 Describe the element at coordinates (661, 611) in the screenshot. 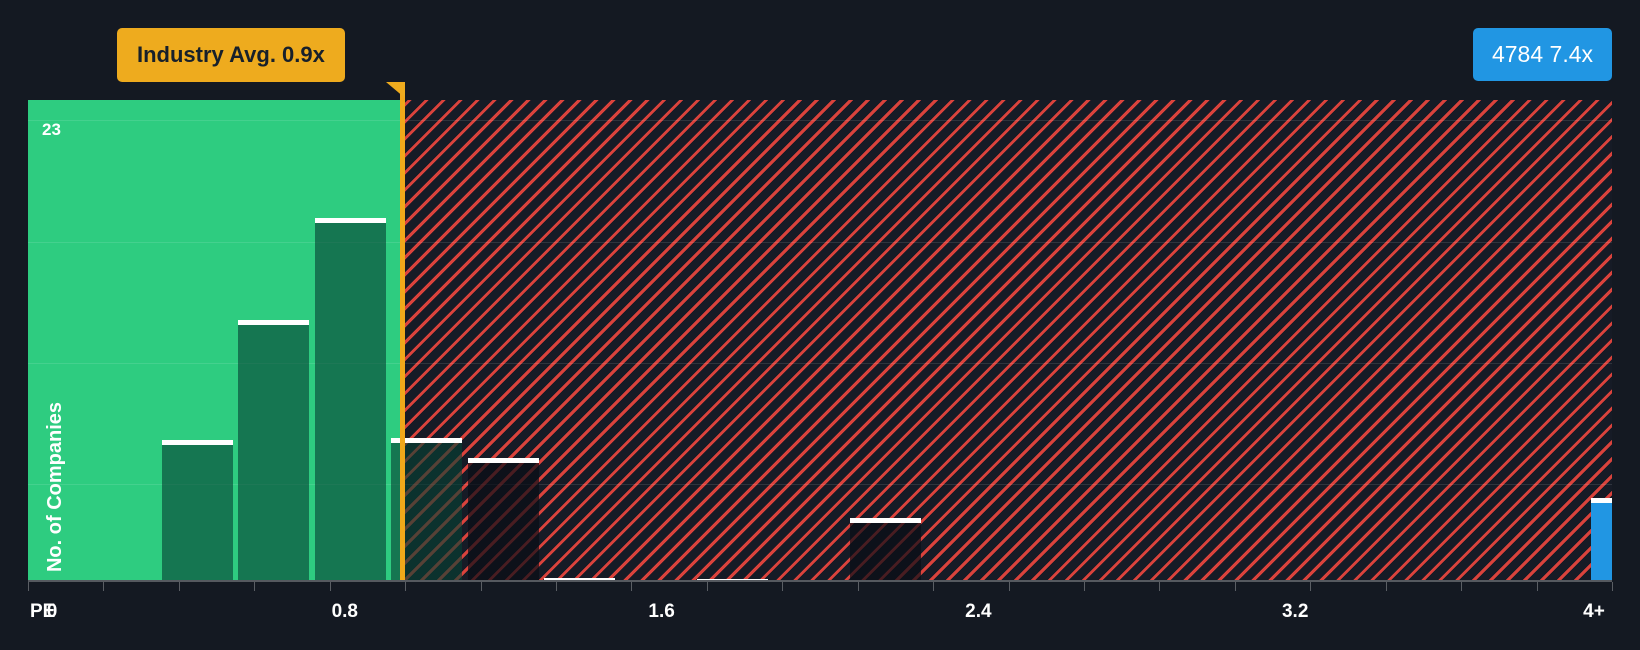

I see `x-tick-label: 1.6` at that location.